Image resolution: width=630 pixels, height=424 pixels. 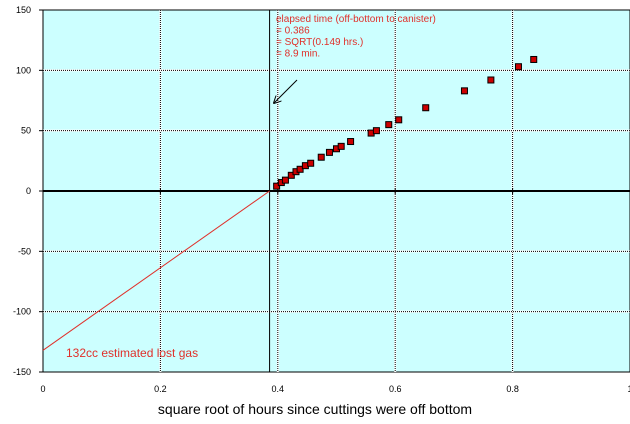 I want to click on elapsed-annotation-line: = 0.386, so click(x=293, y=31).